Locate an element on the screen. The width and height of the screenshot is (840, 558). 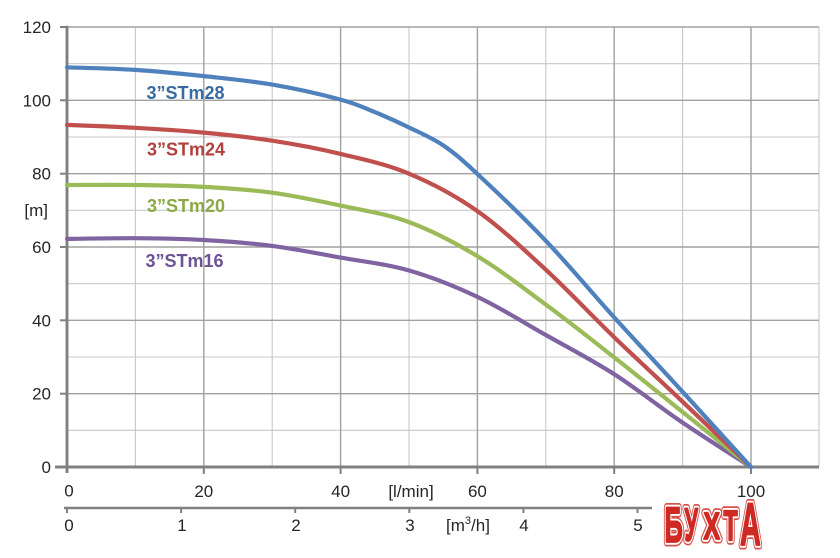
svg-text: 3”STm24 is located at coordinates (186, 150).